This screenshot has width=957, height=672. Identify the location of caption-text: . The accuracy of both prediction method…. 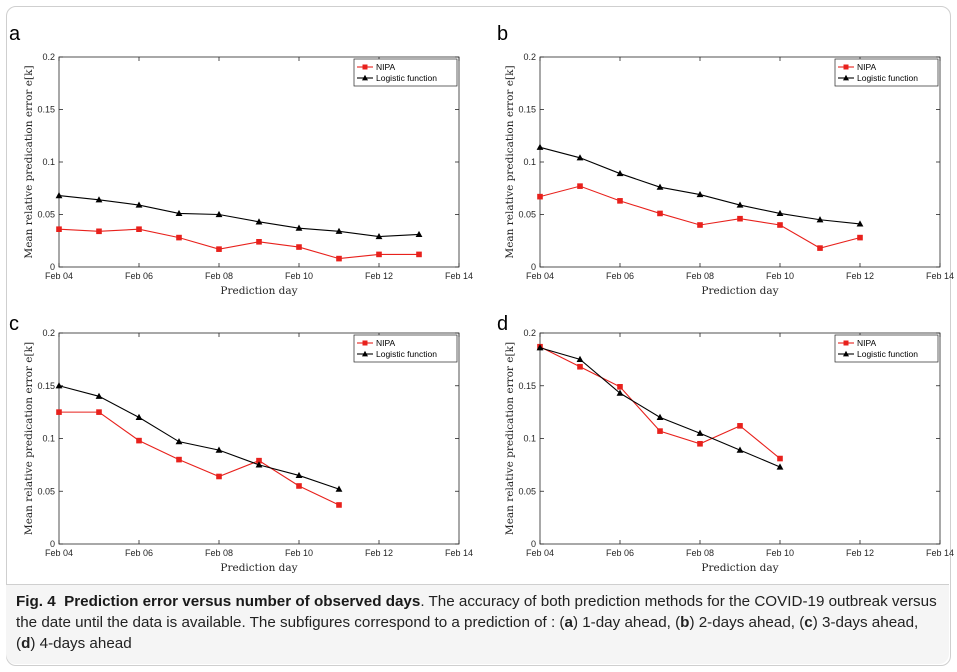
(476, 612).